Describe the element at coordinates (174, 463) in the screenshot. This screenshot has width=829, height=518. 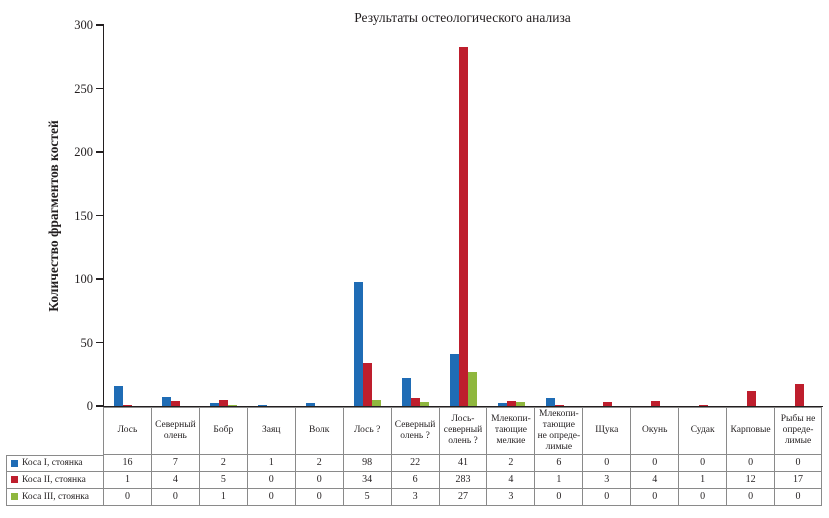
I see `value-cell: 7` at that location.